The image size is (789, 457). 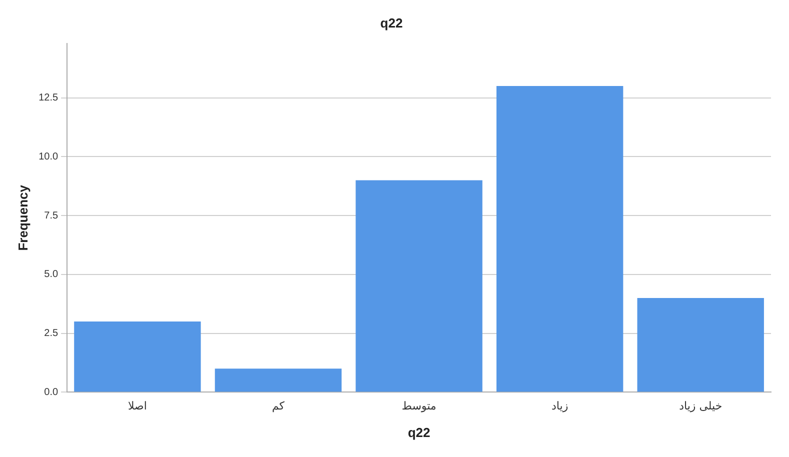 What do you see at coordinates (700, 406) in the screenshot?
I see `x-tick-label: خیلی زیاد` at bounding box center [700, 406].